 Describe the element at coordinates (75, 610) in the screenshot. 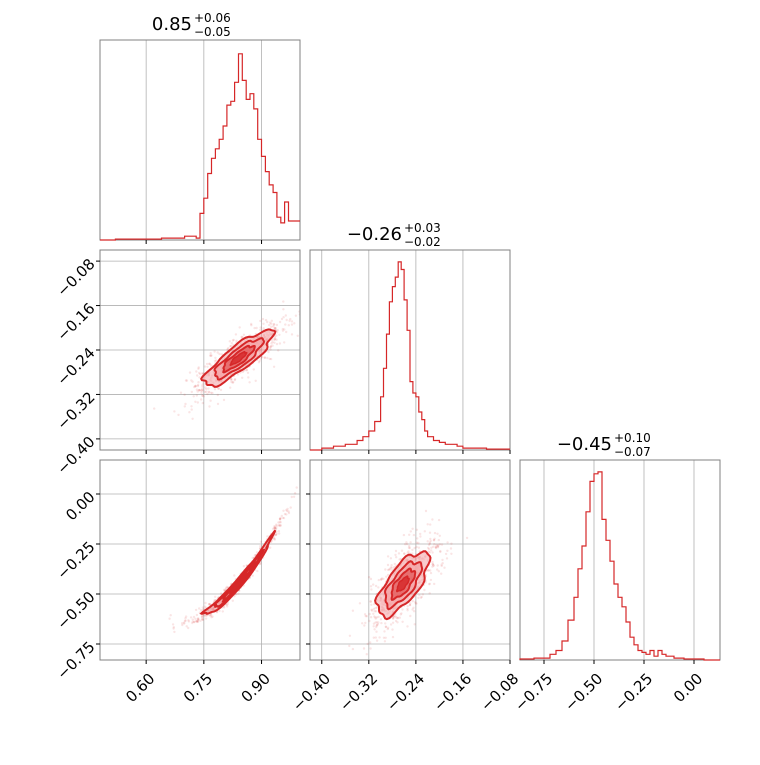

I see `c20-ylabel-2: −0.50` at that location.